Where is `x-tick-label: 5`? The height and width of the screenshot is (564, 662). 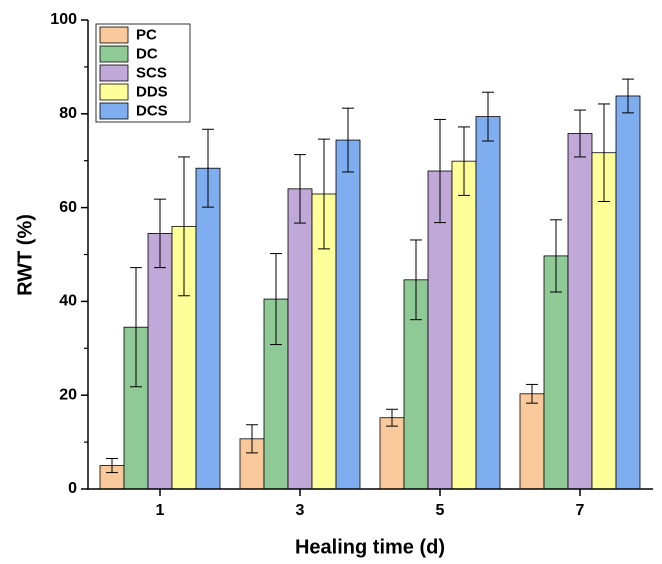 x-tick-label: 5 is located at coordinates (440, 510).